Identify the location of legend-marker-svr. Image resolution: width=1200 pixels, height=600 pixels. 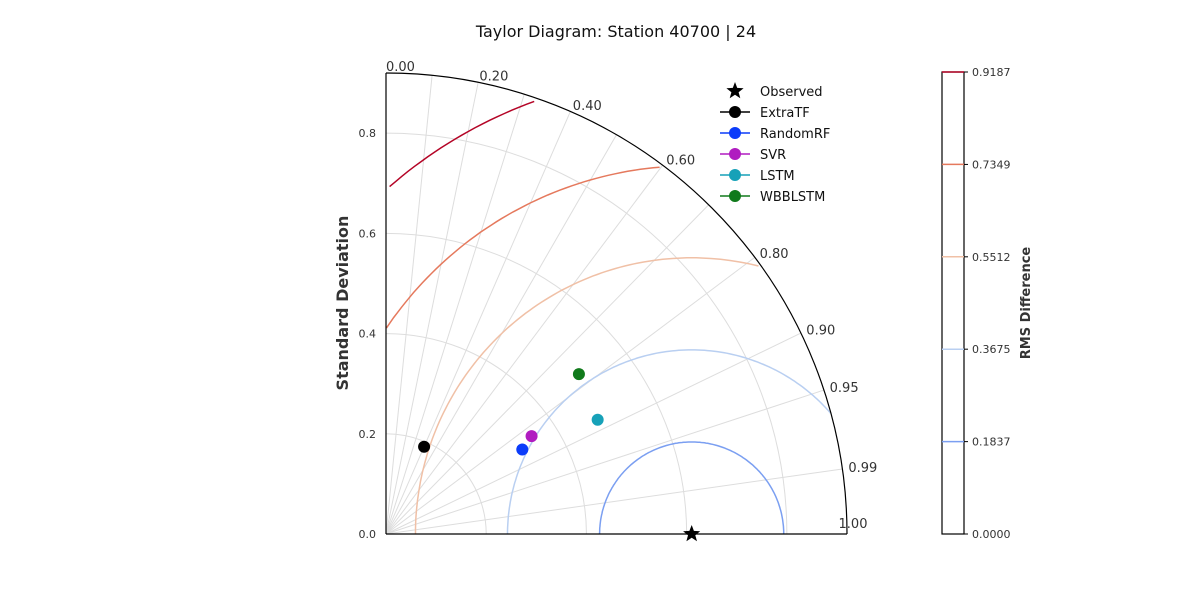
(735, 154).